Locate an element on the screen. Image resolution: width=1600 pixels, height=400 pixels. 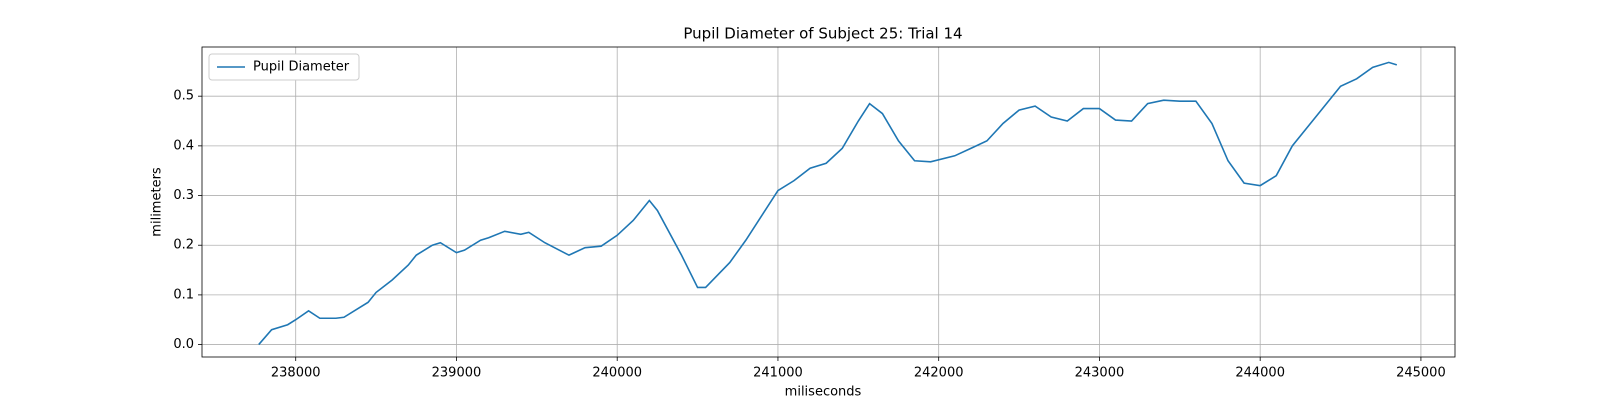
x-tick-label: 245000 is located at coordinates (1421, 373).